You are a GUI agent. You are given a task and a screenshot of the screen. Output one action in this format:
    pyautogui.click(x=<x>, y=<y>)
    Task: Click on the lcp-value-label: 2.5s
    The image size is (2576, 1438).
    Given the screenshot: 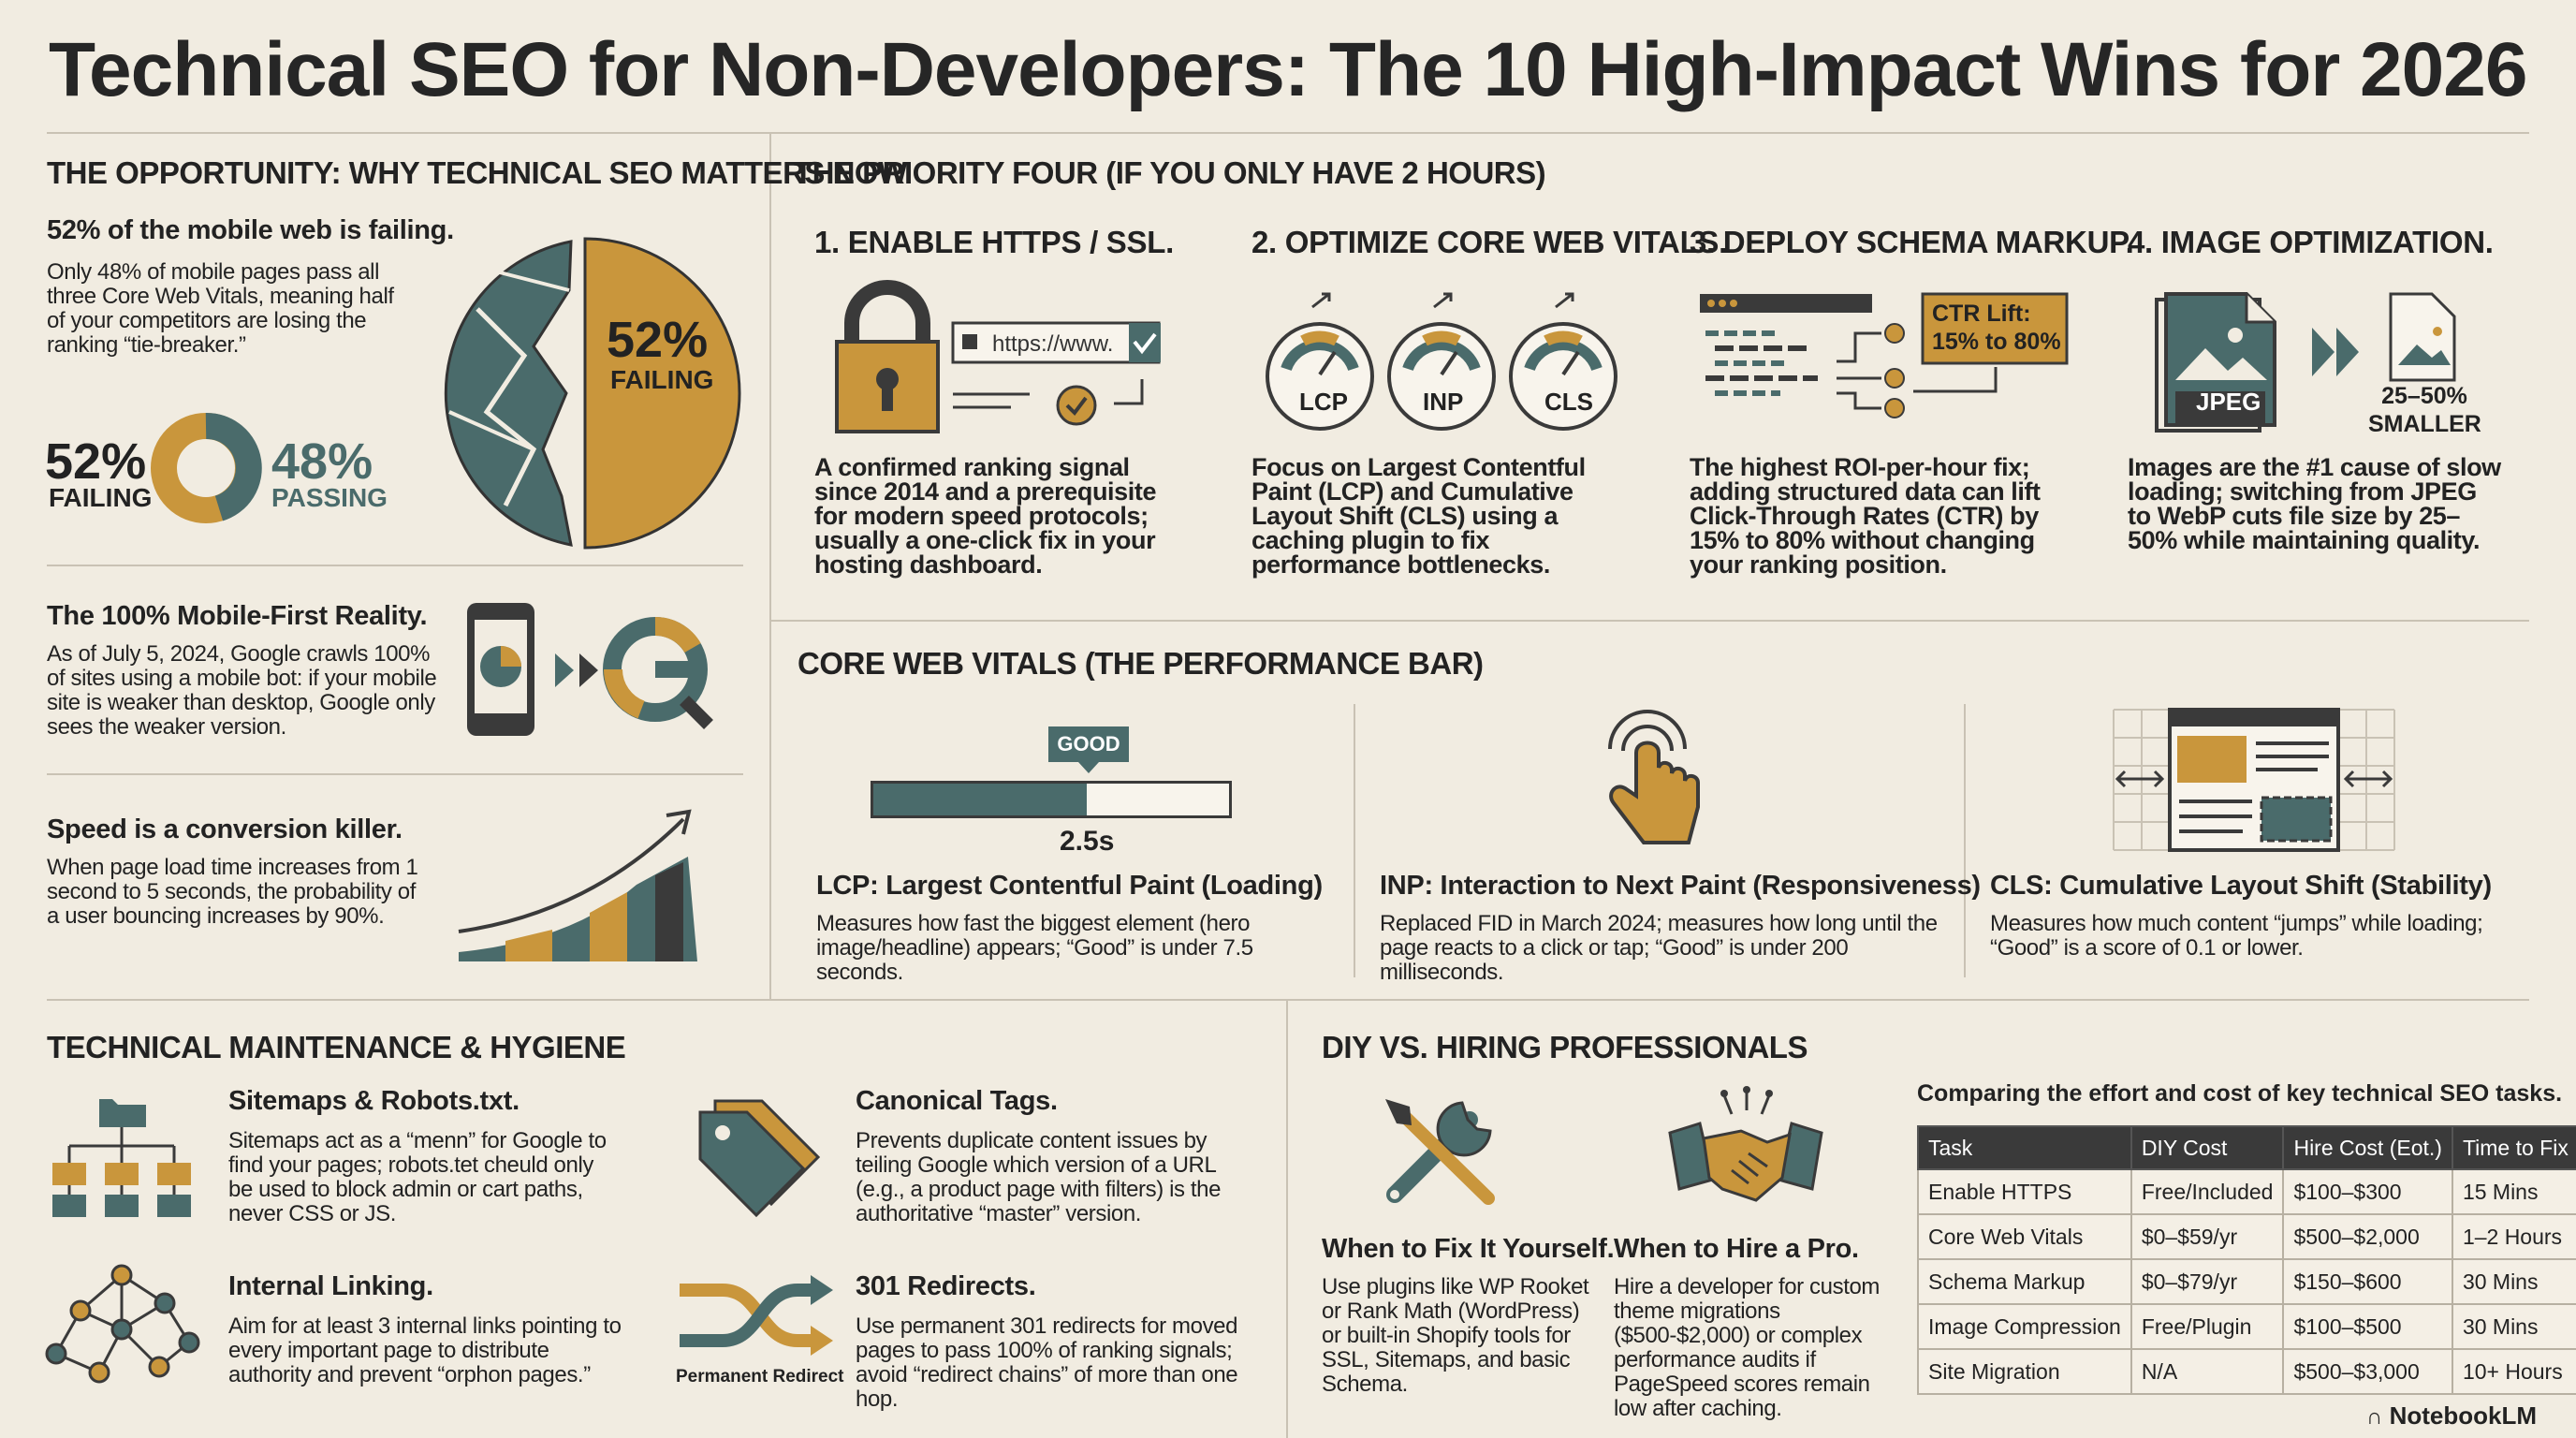 What is the action you would take?
    pyautogui.click(x=1087, y=841)
    